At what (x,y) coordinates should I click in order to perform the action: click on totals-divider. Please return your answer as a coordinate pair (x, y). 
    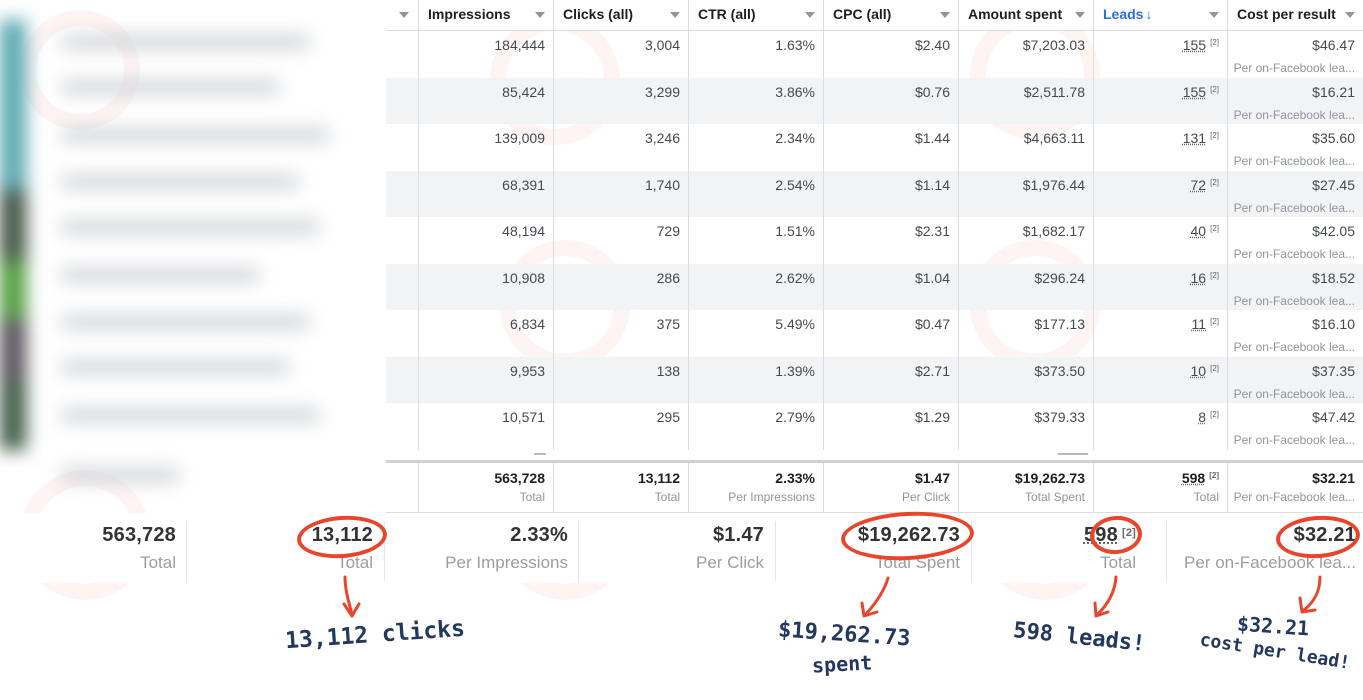
    Looking at the image, I should click on (874, 461).